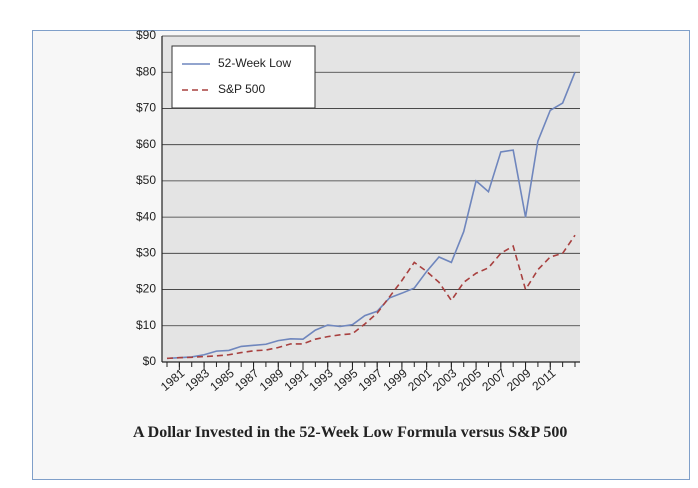 This screenshot has width=698, height=488. I want to click on x-tick-label: 2001, so click(420, 380).